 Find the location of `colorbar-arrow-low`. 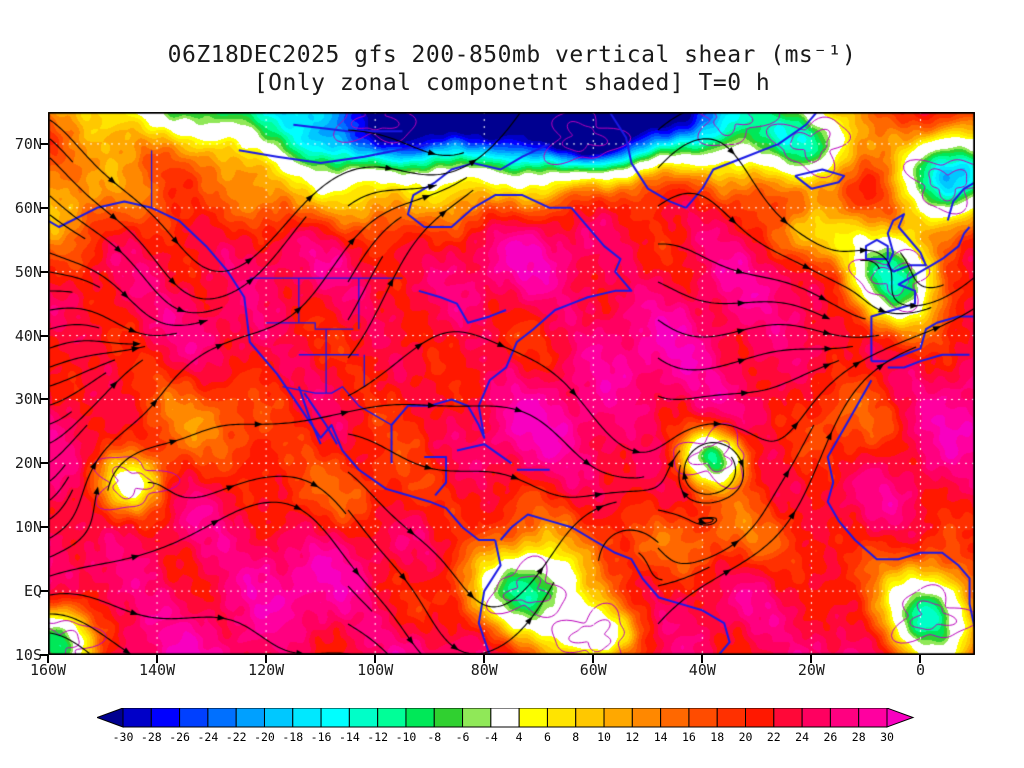

colorbar-arrow-low is located at coordinates (110, 718).